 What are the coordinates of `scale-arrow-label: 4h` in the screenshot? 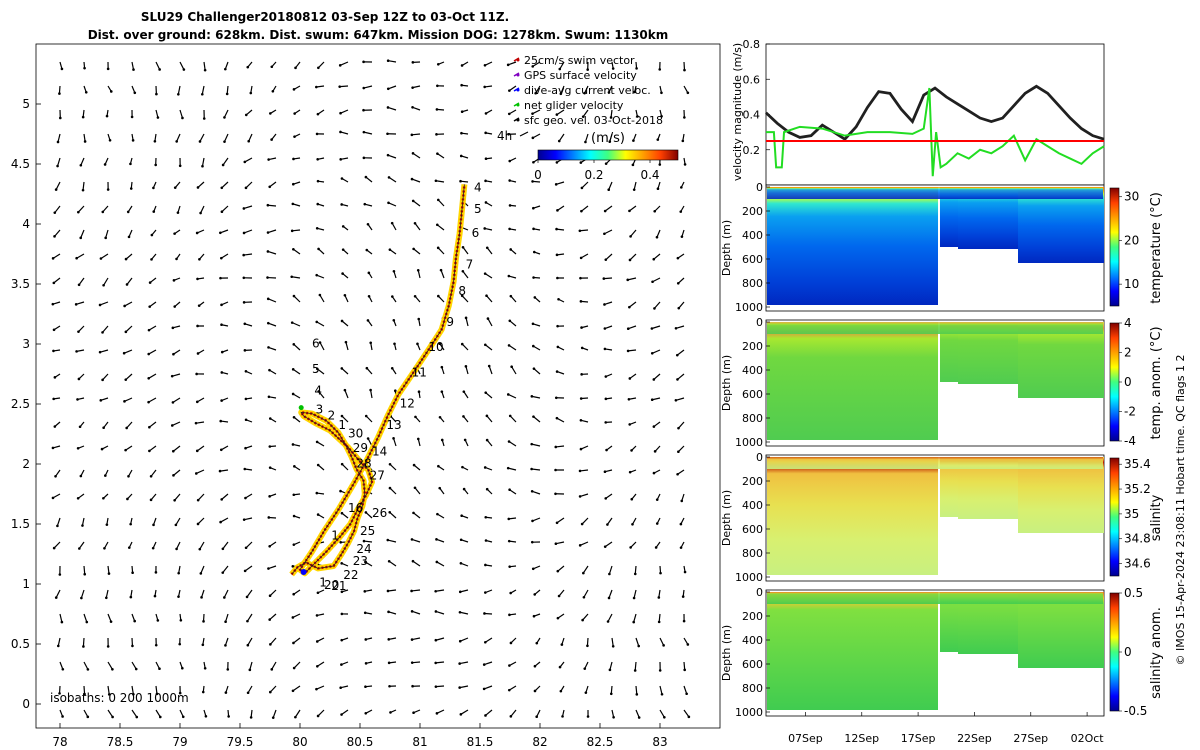 It's located at (504, 136).